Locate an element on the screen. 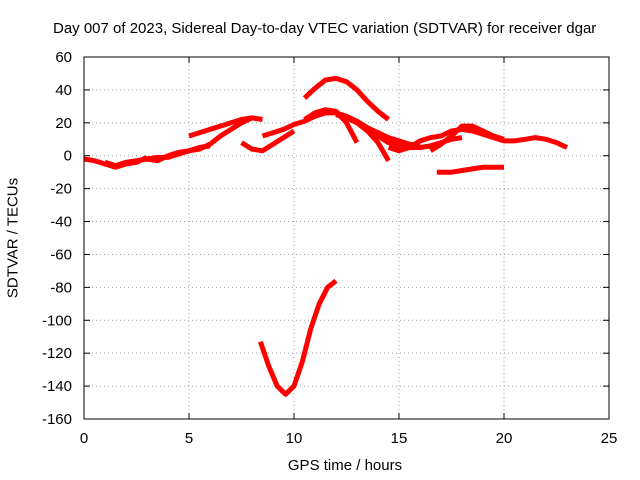 The image size is (640, 480). y-tick-label: -60 is located at coordinates (61, 254).